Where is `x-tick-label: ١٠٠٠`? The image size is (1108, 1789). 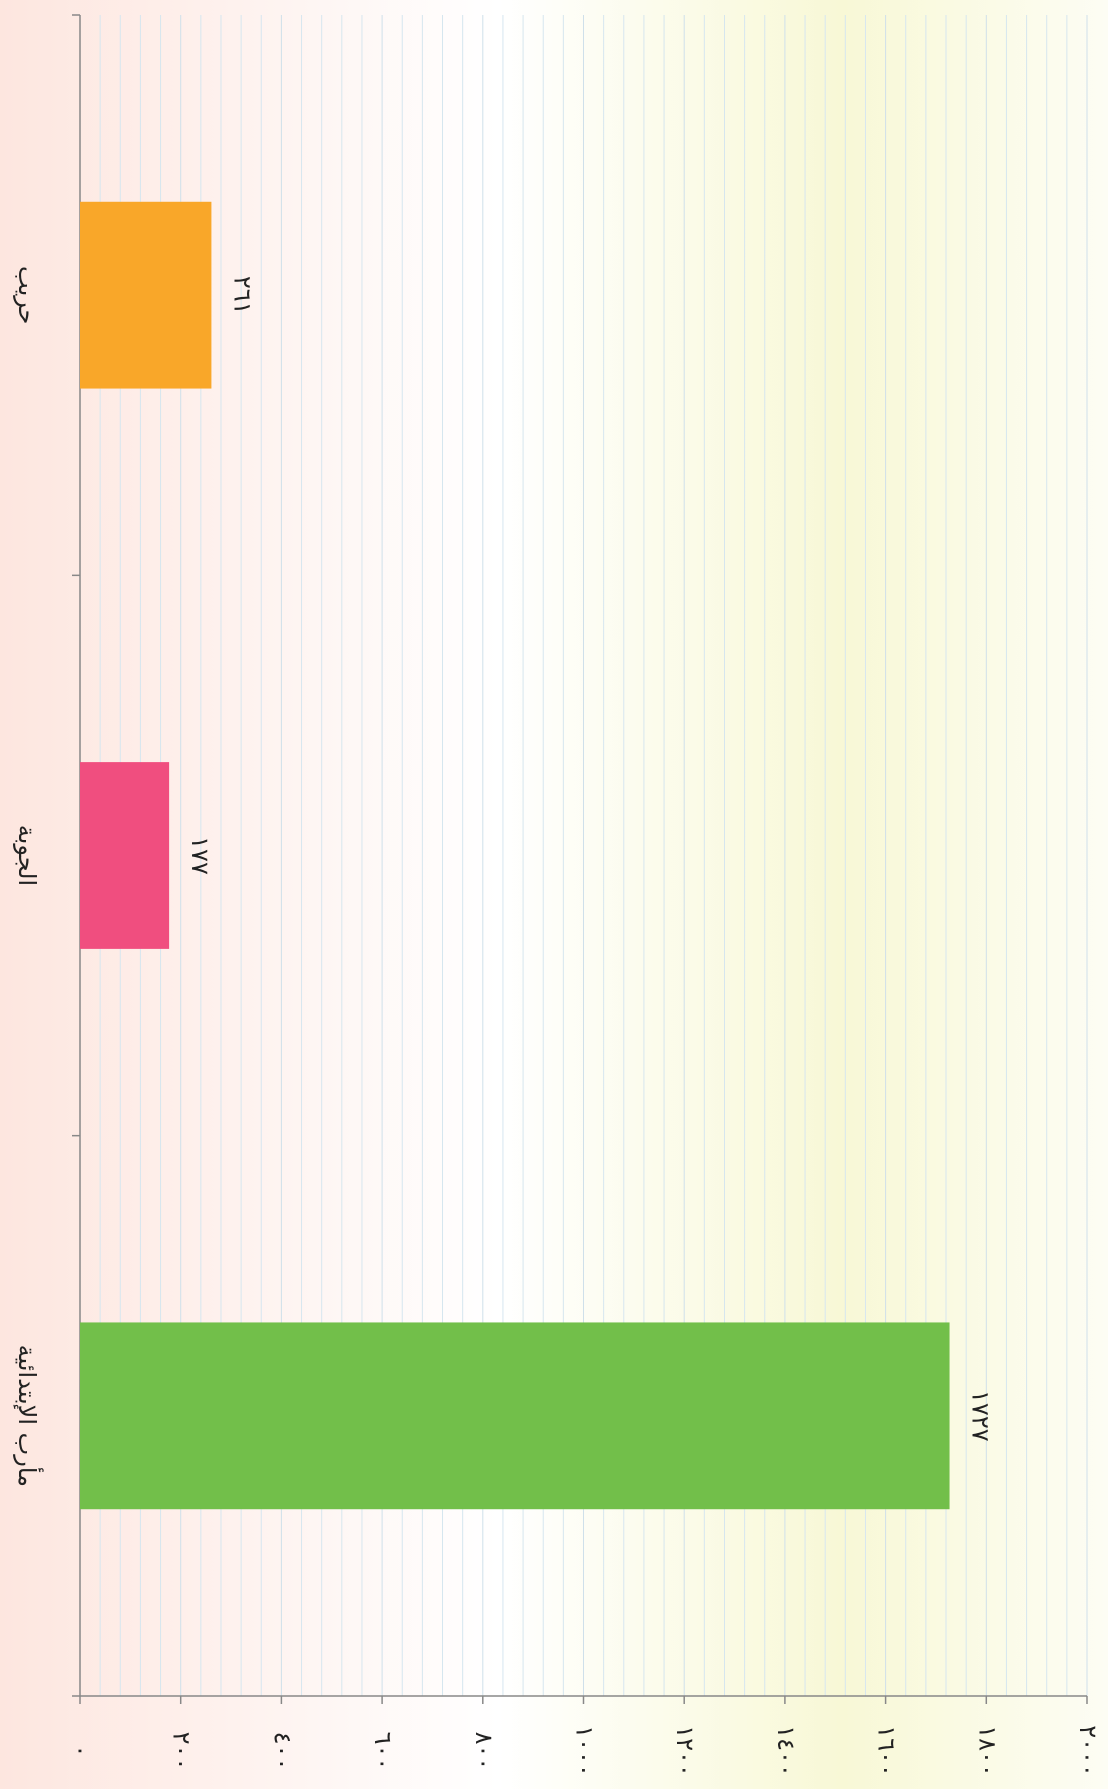 x-tick-label: ١٠٠٠ is located at coordinates (585, 1751).